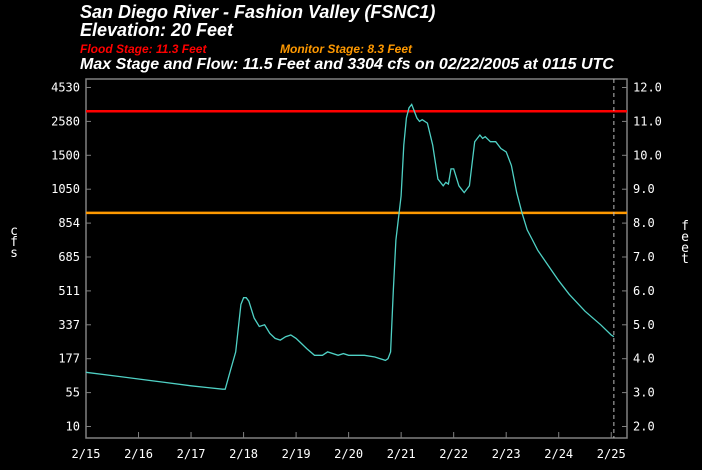 Image resolution: width=702 pixels, height=470 pixels. What do you see at coordinates (138, 454) in the screenshot?
I see `x-tick-label: 2/16` at bounding box center [138, 454].